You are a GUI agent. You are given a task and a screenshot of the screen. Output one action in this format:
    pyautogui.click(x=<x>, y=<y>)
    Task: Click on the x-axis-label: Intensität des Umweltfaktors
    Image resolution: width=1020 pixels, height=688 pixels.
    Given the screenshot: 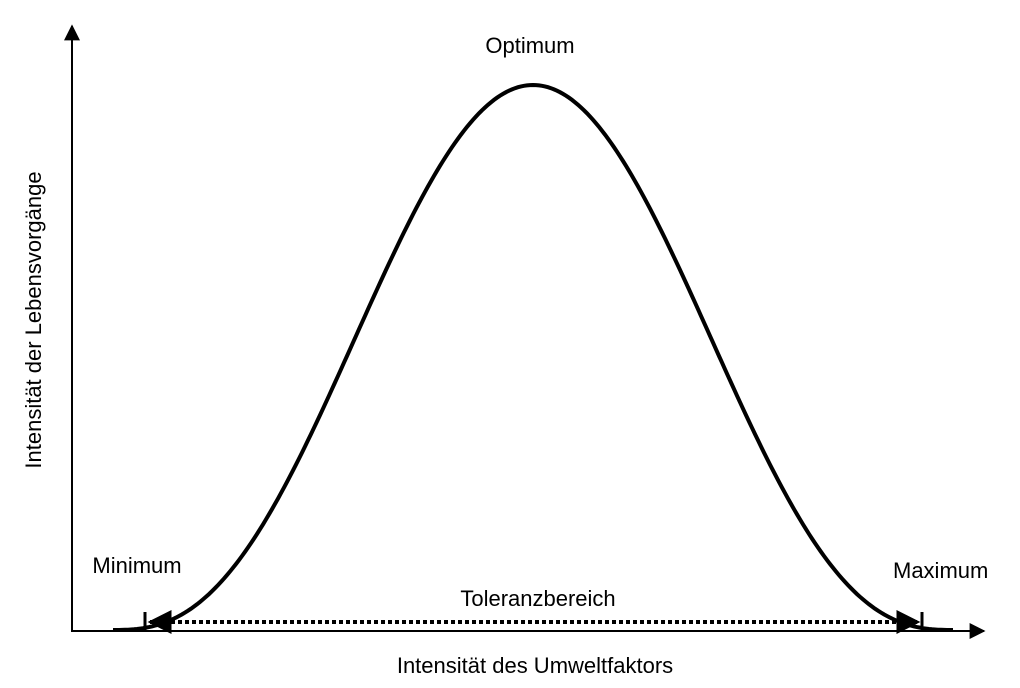 What is the action you would take?
    pyautogui.click(x=535, y=665)
    